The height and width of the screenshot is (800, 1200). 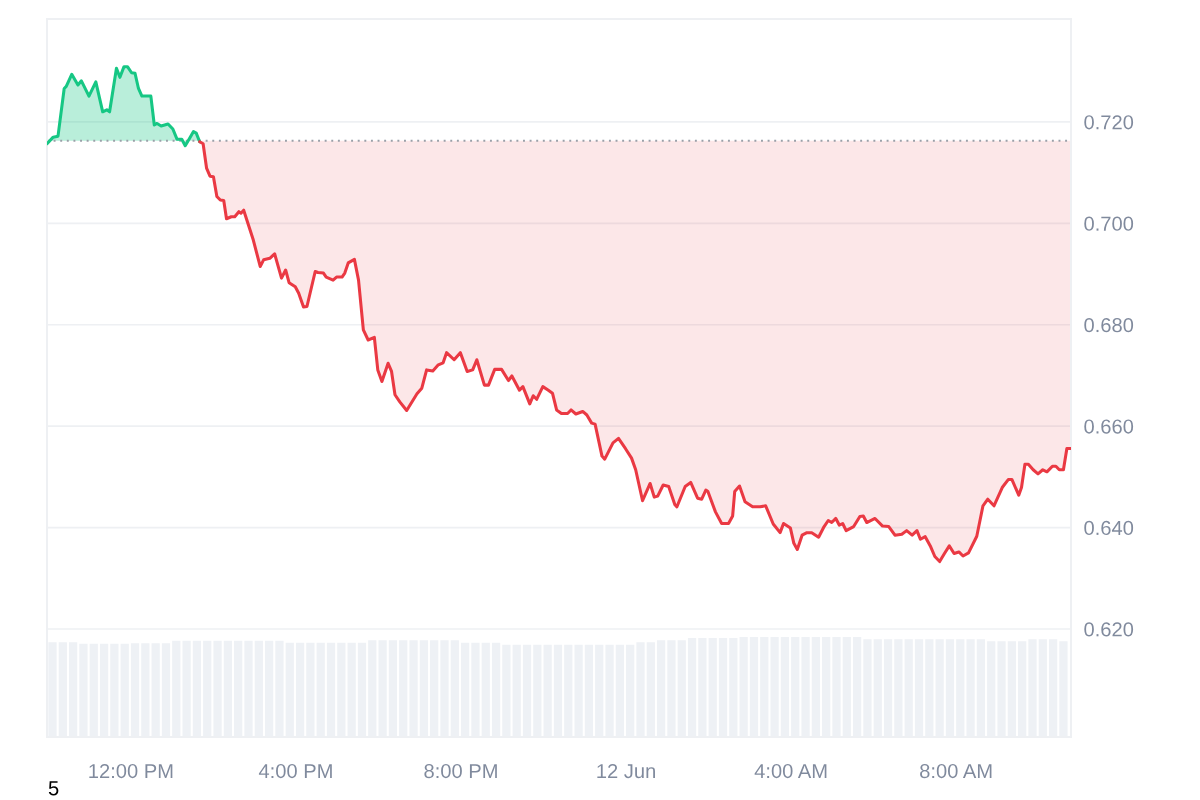 What do you see at coordinates (1109, 325) in the screenshot?
I see `y-tick-label: 0.680` at bounding box center [1109, 325].